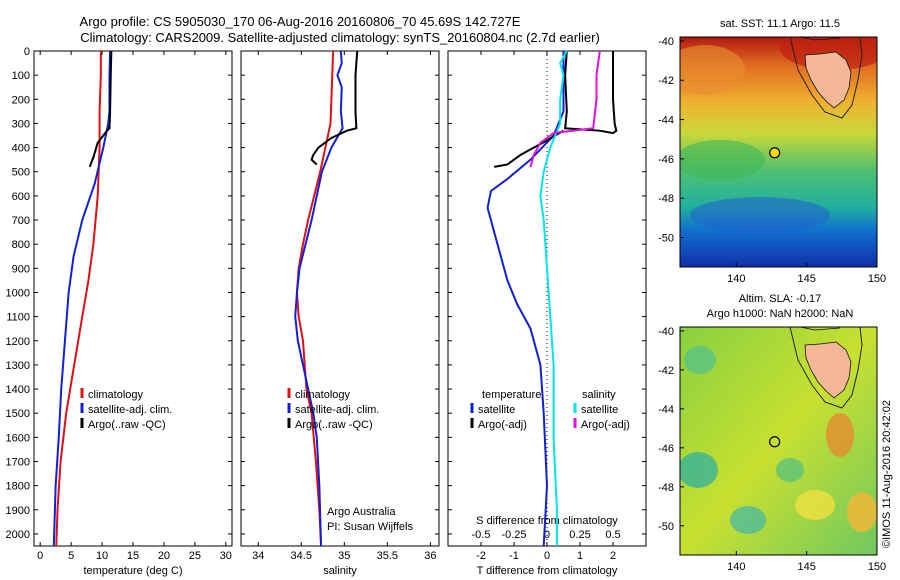 The height and width of the screenshot is (580, 900). Describe the element at coordinates (361, 512) in the screenshot. I see `annotation-text: Argo Australia` at that location.